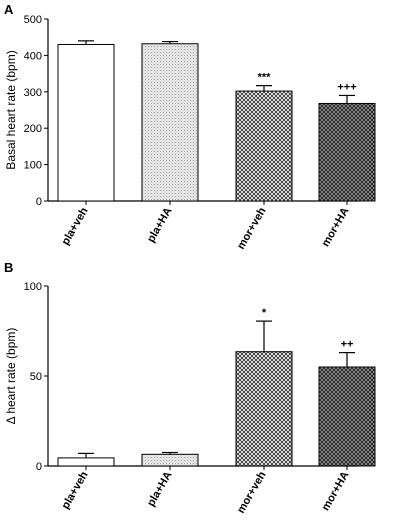 The image size is (400, 523). What do you see at coordinates (9, 9) in the screenshot?
I see `panel-label: A` at bounding box center [9, 9].